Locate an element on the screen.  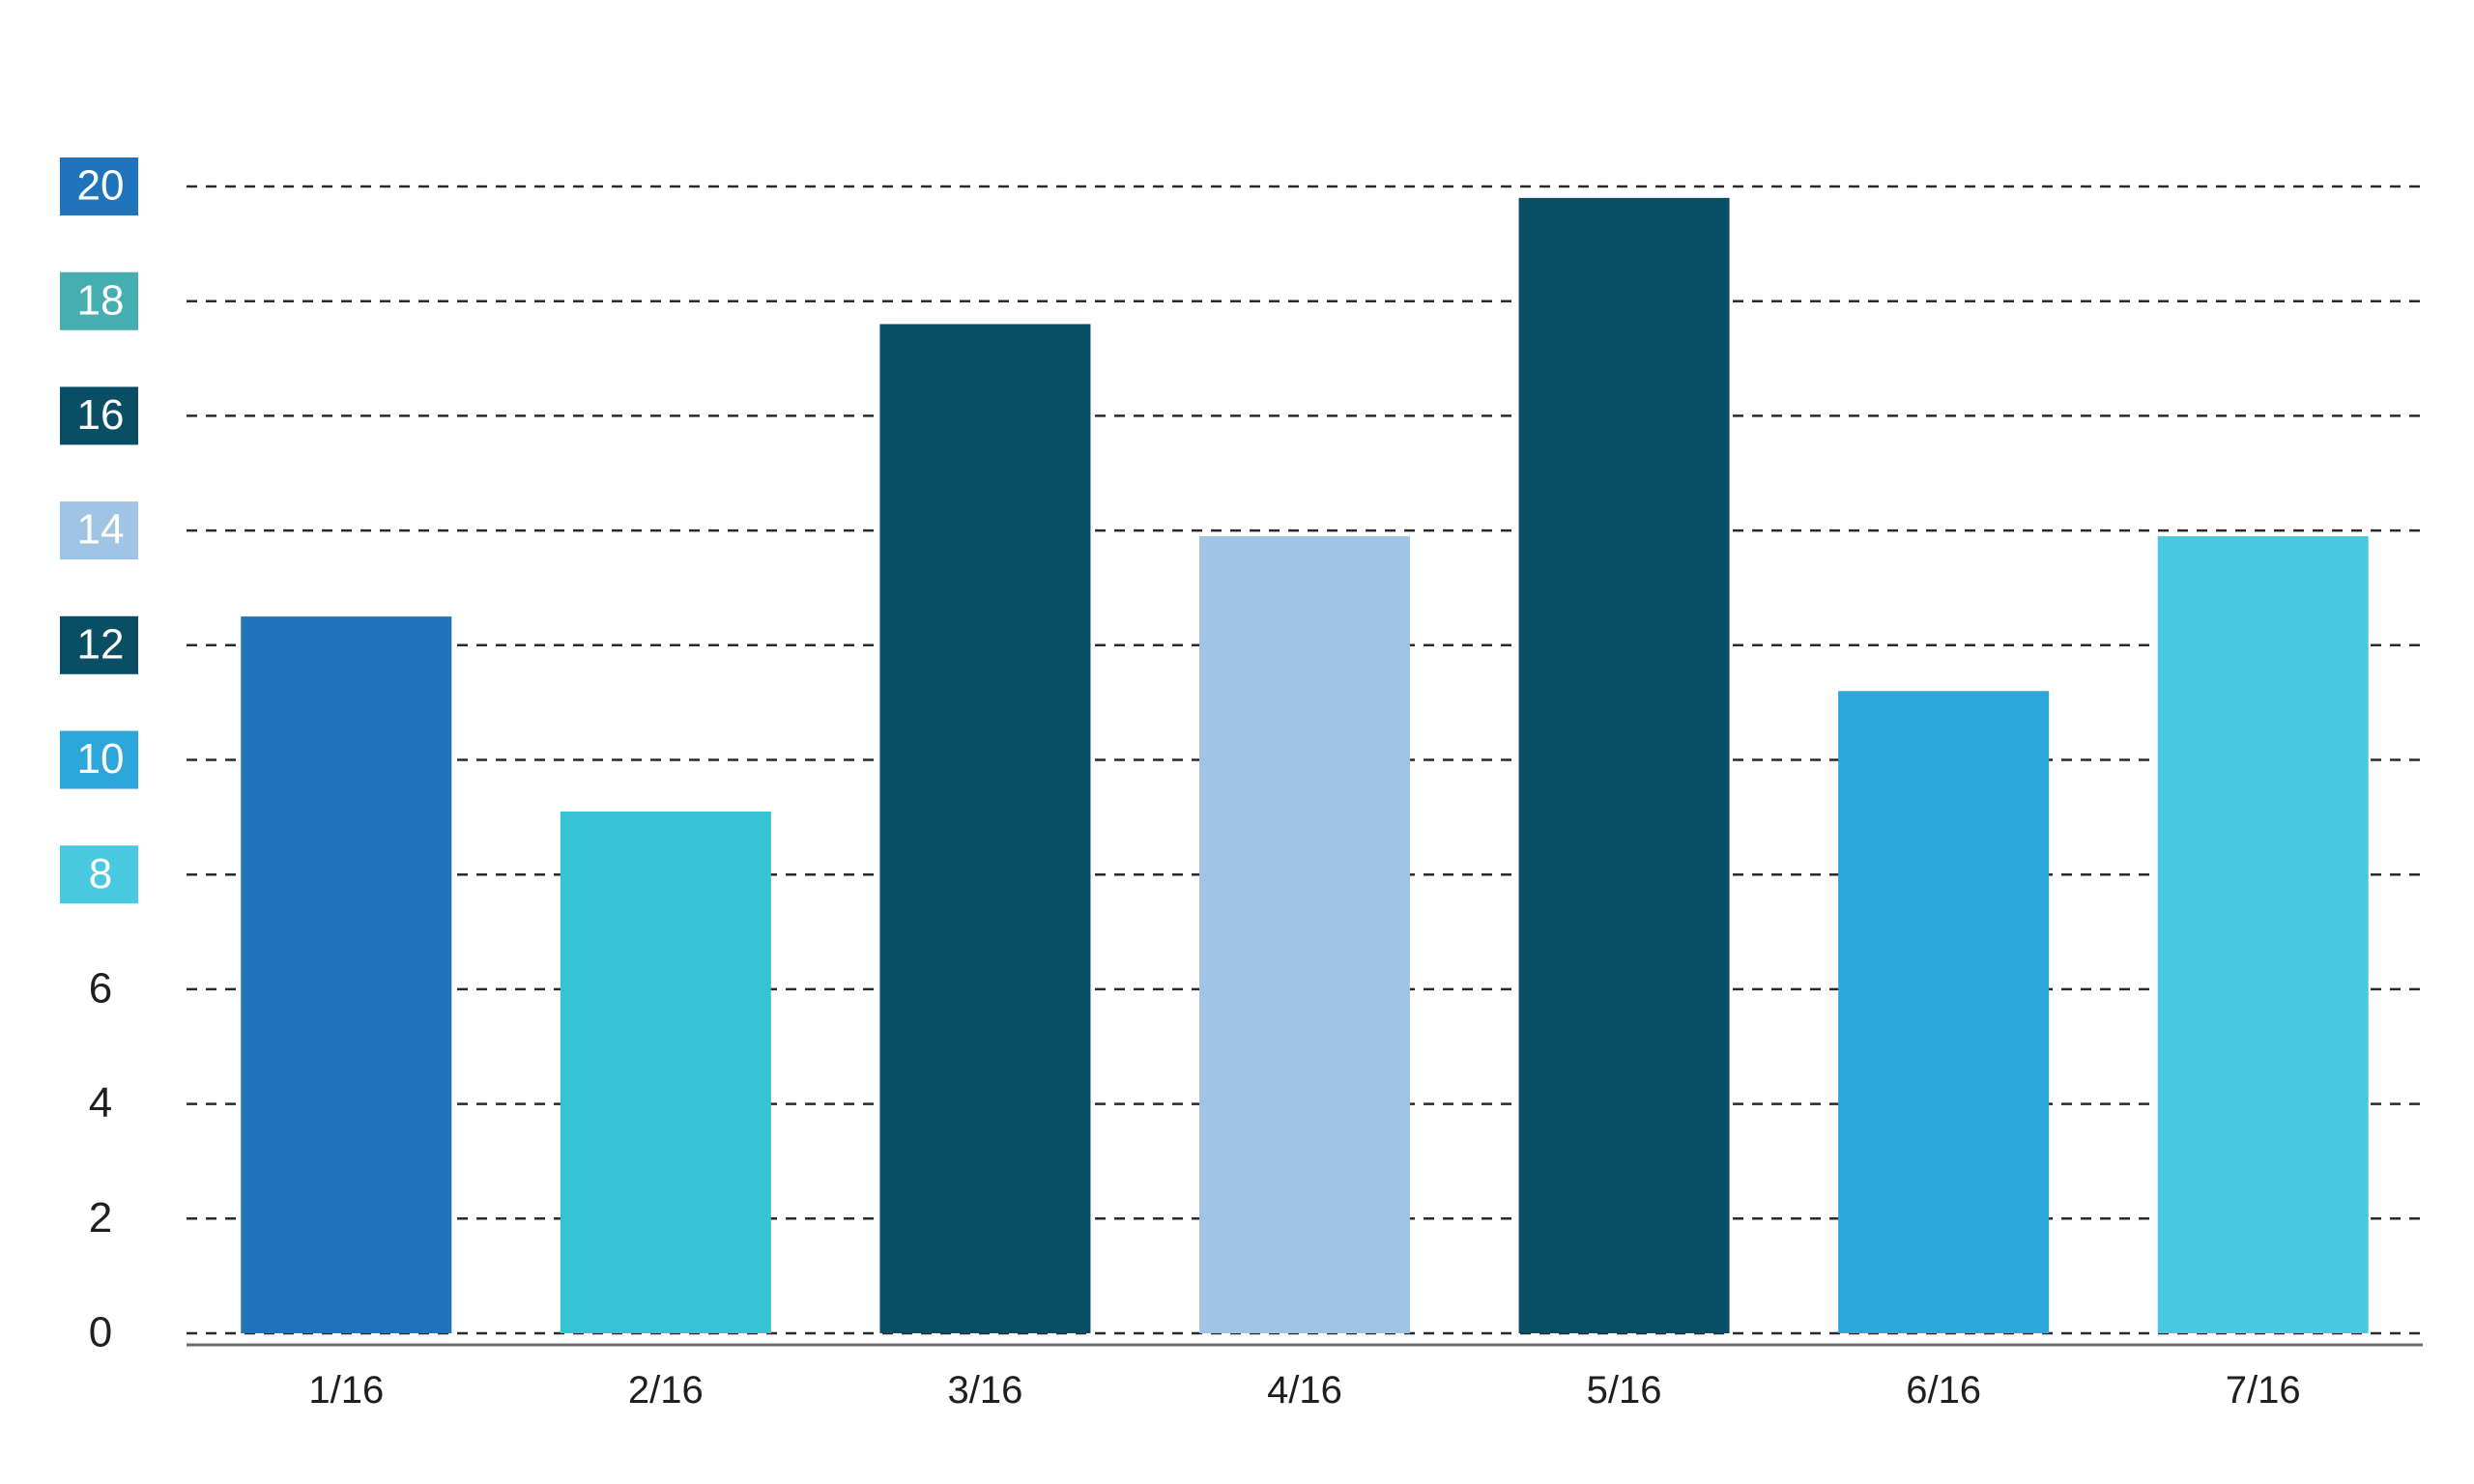
x-axis-ticks: 1/16 2/16 3/16 4/16 5/16 6/16 7/16 is located at coordinates (1304, 1391).